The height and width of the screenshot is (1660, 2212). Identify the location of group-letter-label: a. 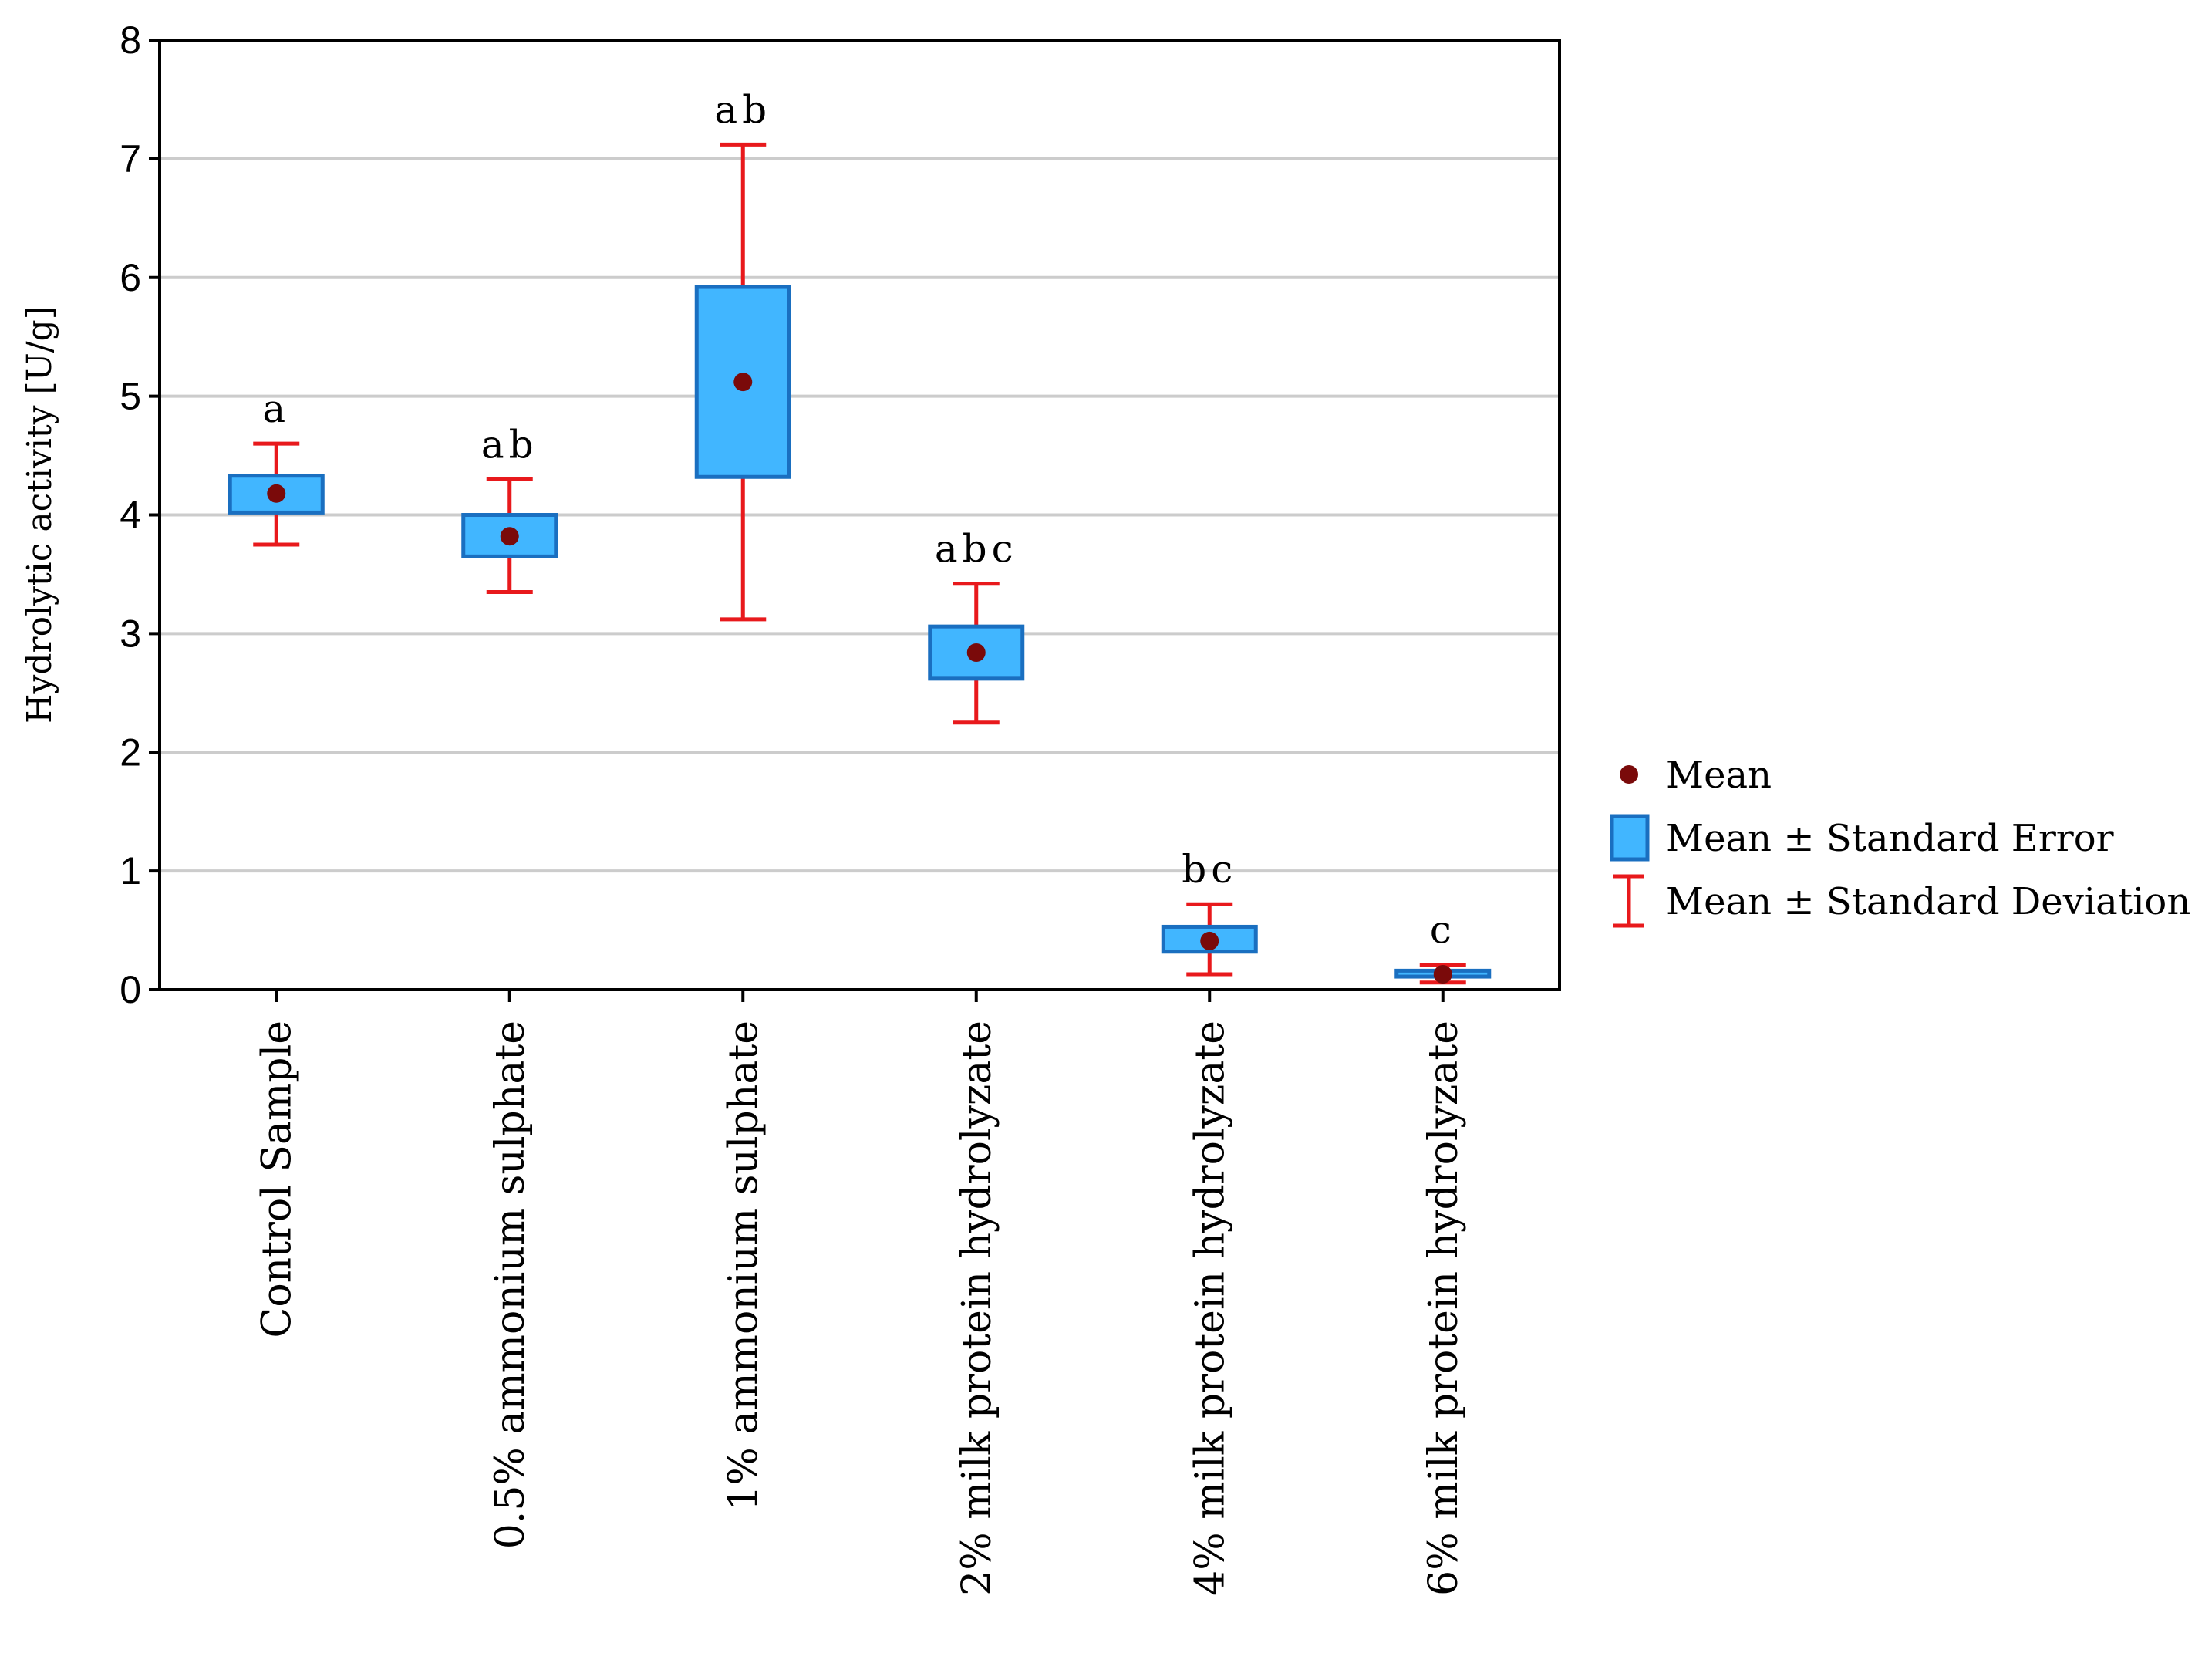
(276, 408).